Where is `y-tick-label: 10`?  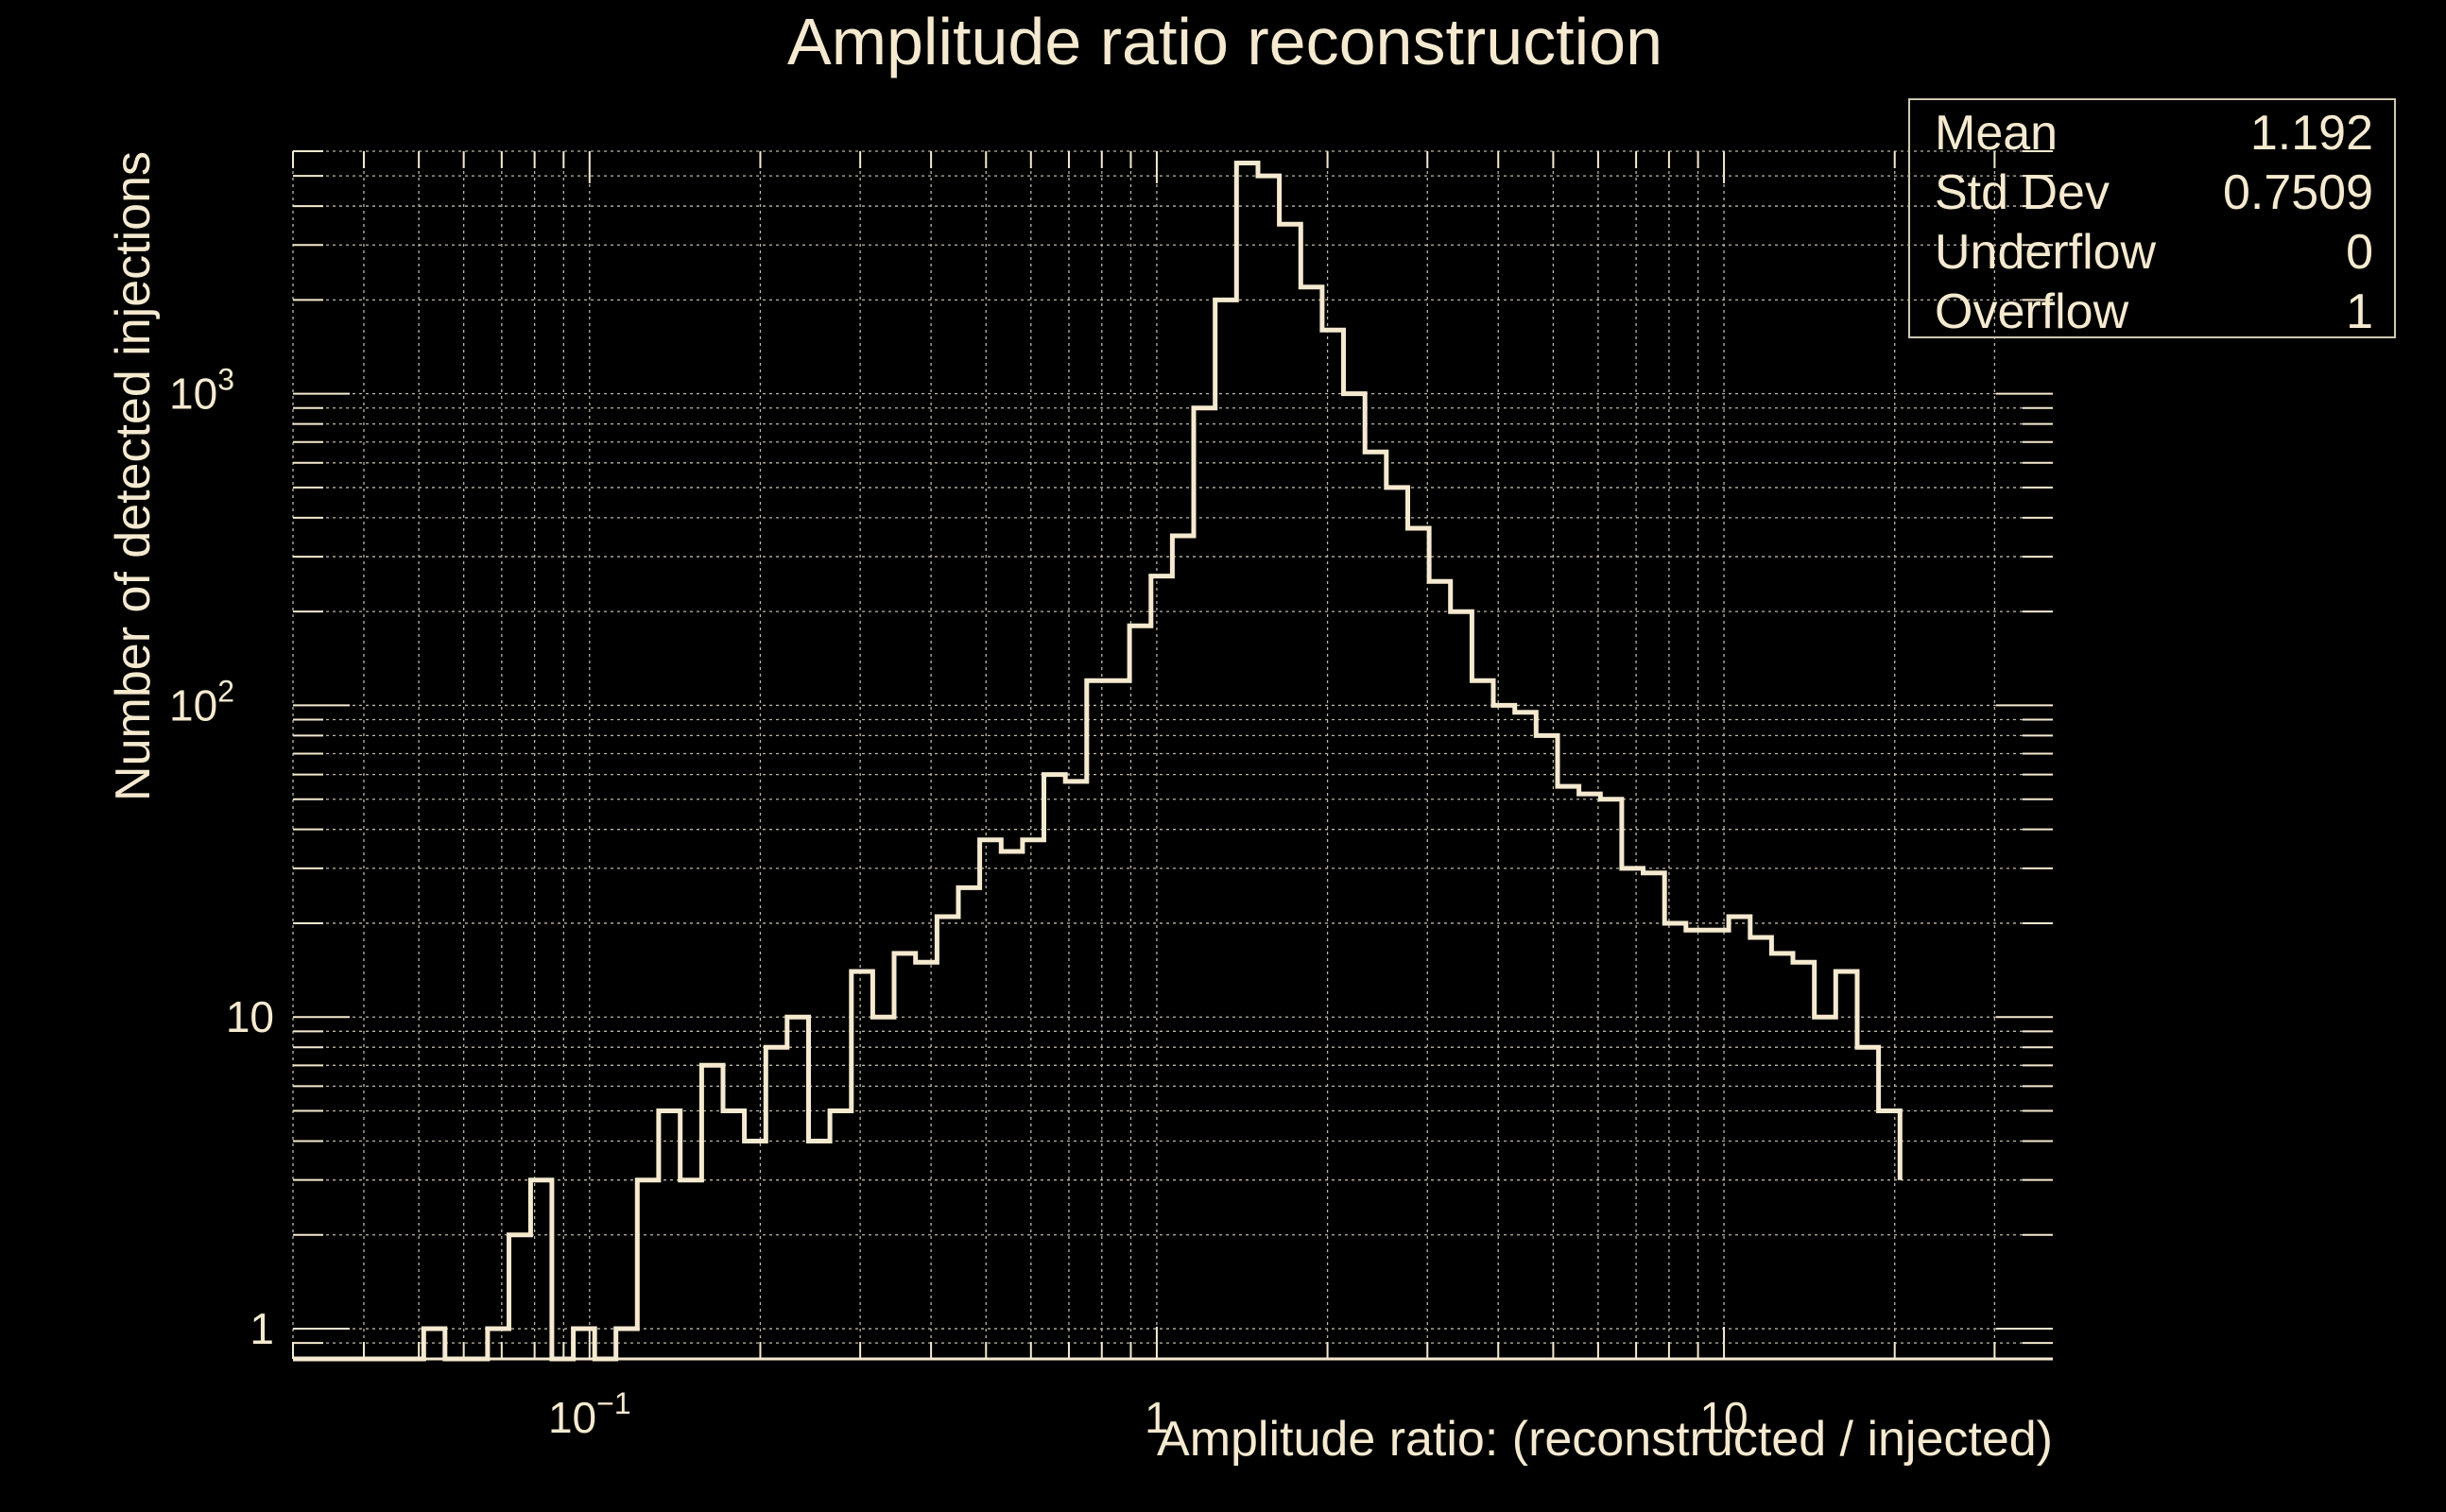 y-tick-label: 10 is located at coordinates (250, 1016).